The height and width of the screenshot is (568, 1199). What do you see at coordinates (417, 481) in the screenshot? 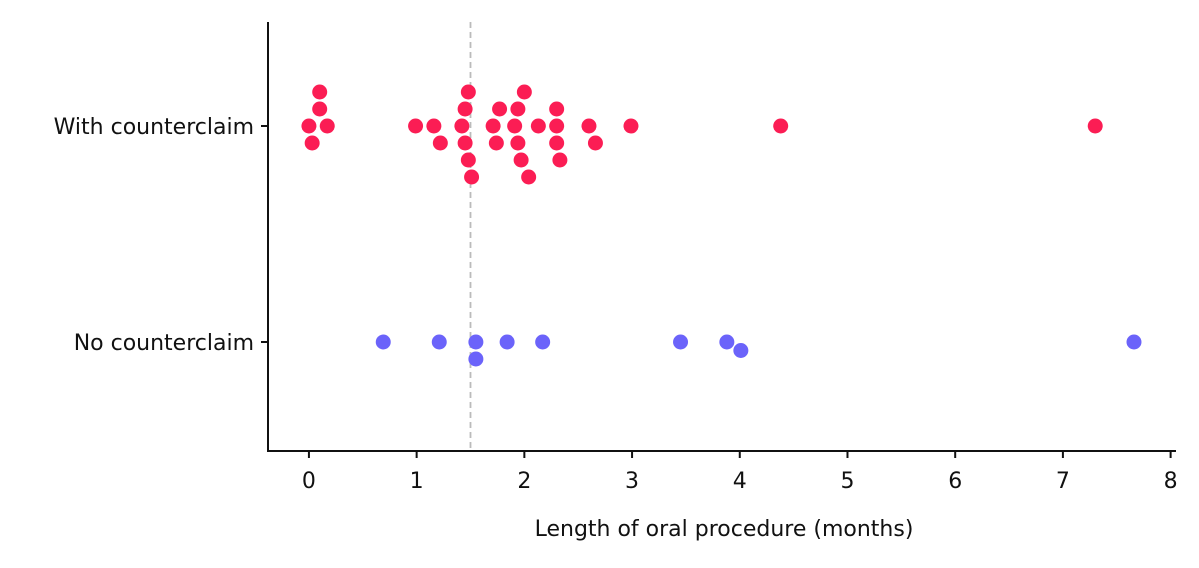
I see `x-tick-label: 1` at bounding box center [417, 481].